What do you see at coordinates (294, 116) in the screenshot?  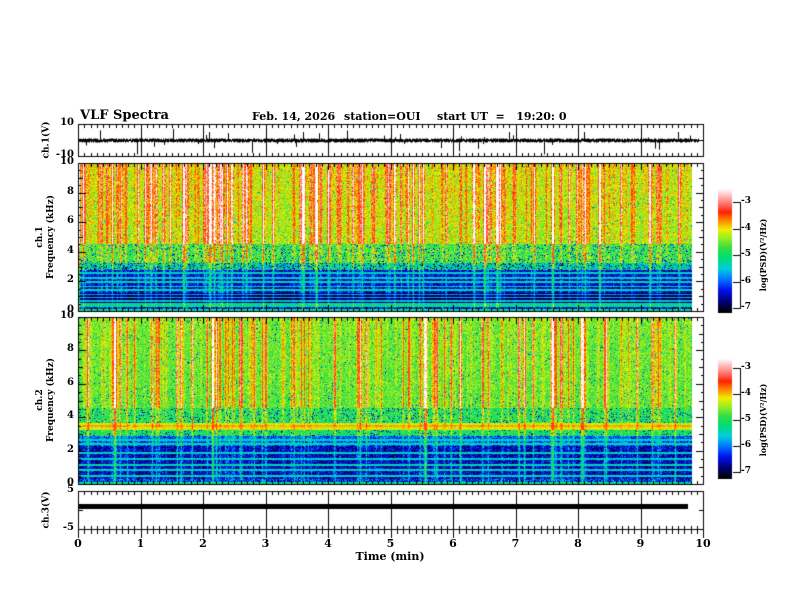 I see `date-label: Feb. 14, 2026` at bounding box center [294, 116].